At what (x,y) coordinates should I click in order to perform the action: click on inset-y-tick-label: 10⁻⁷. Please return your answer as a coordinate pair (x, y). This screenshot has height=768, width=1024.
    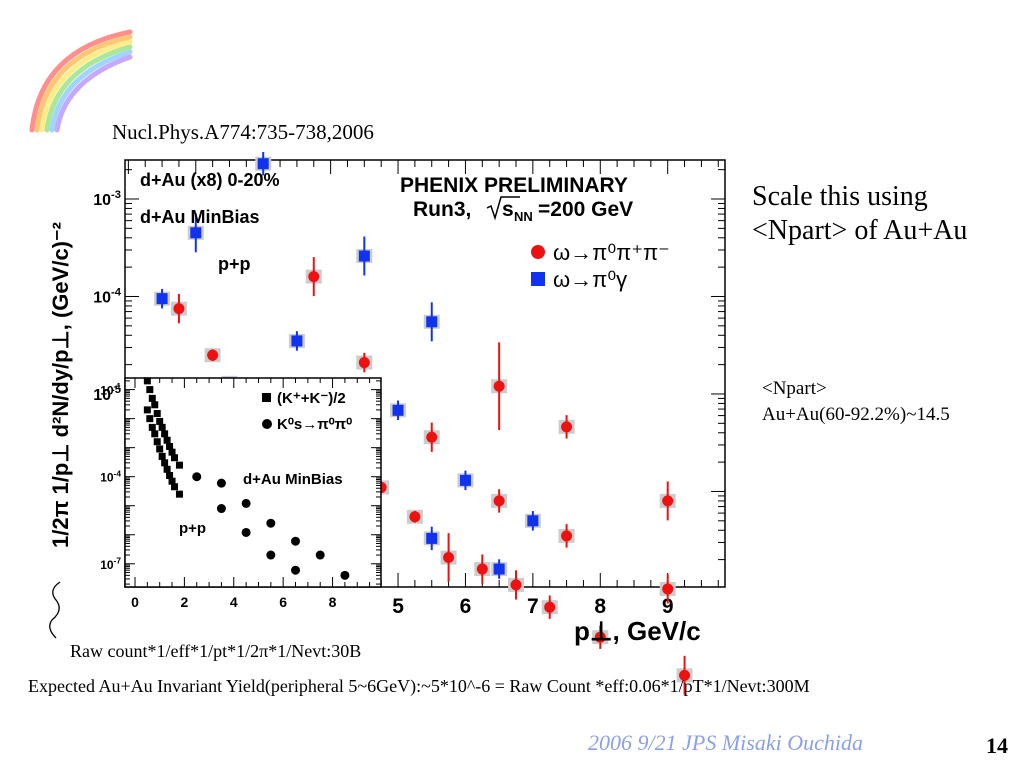
    Looking at the image, I should click on (110, 563).